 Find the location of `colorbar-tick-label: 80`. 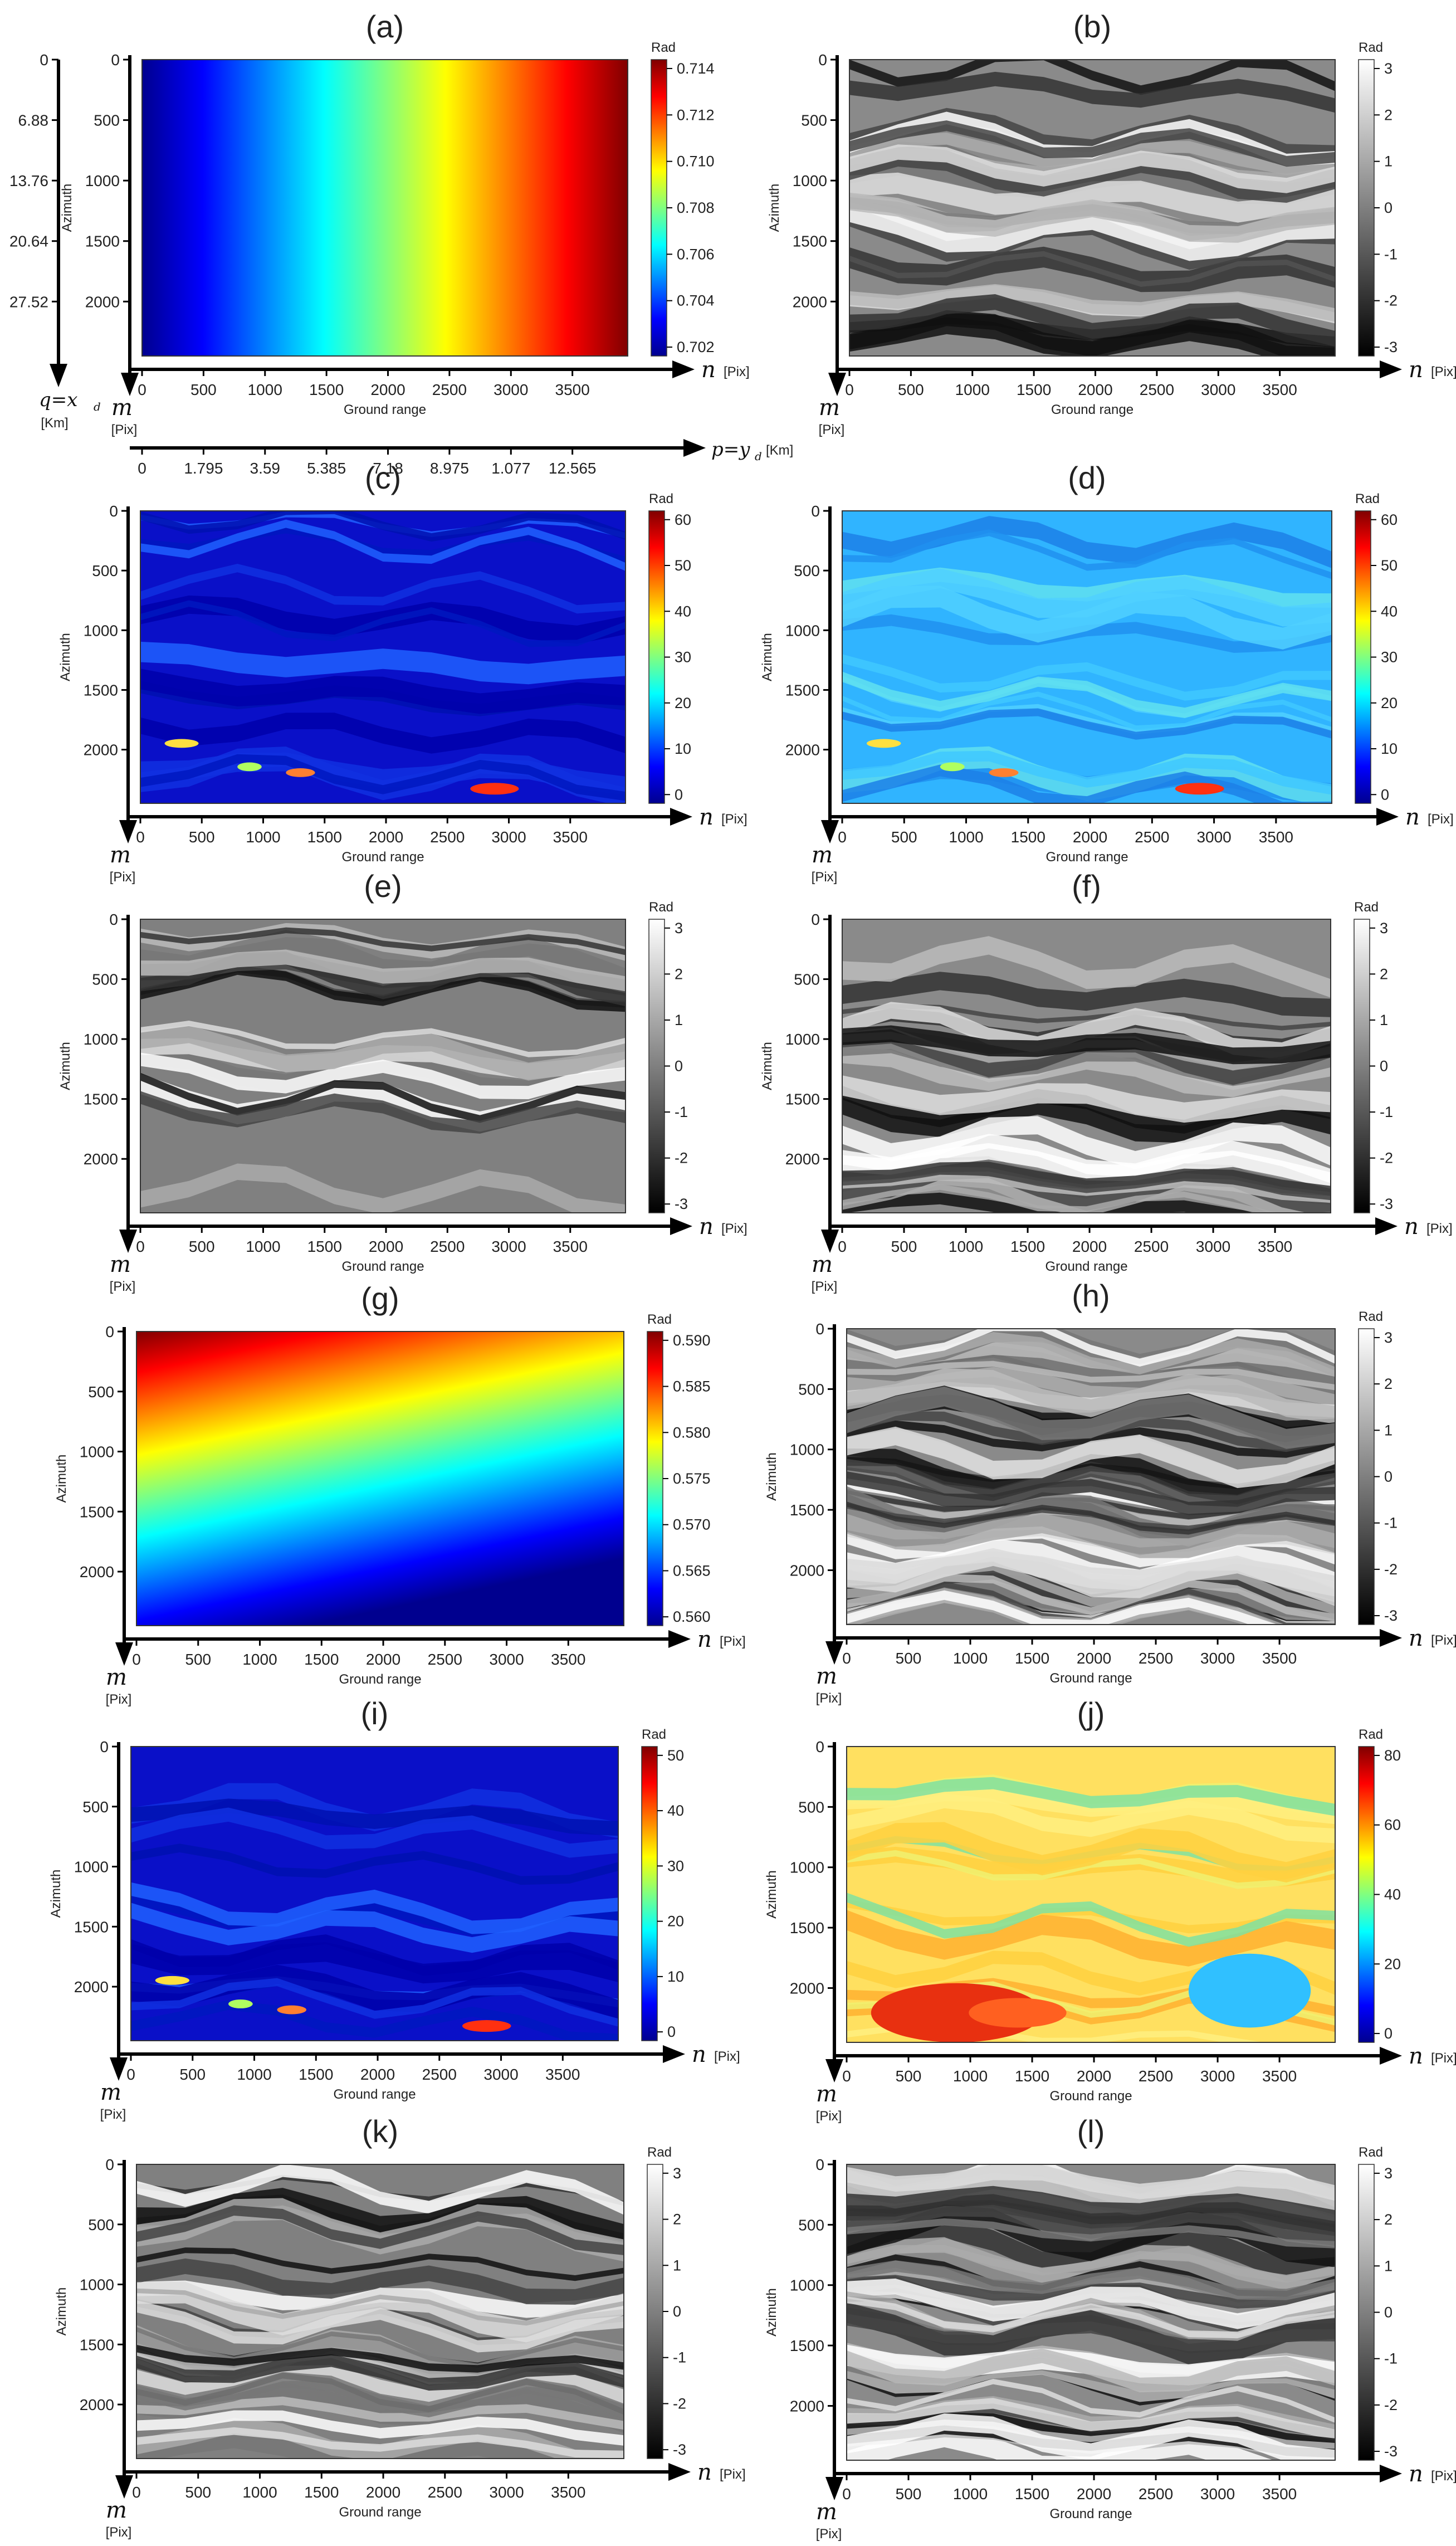

colorbar-tick-label: 80 is located at coordinates (1392, 1756).